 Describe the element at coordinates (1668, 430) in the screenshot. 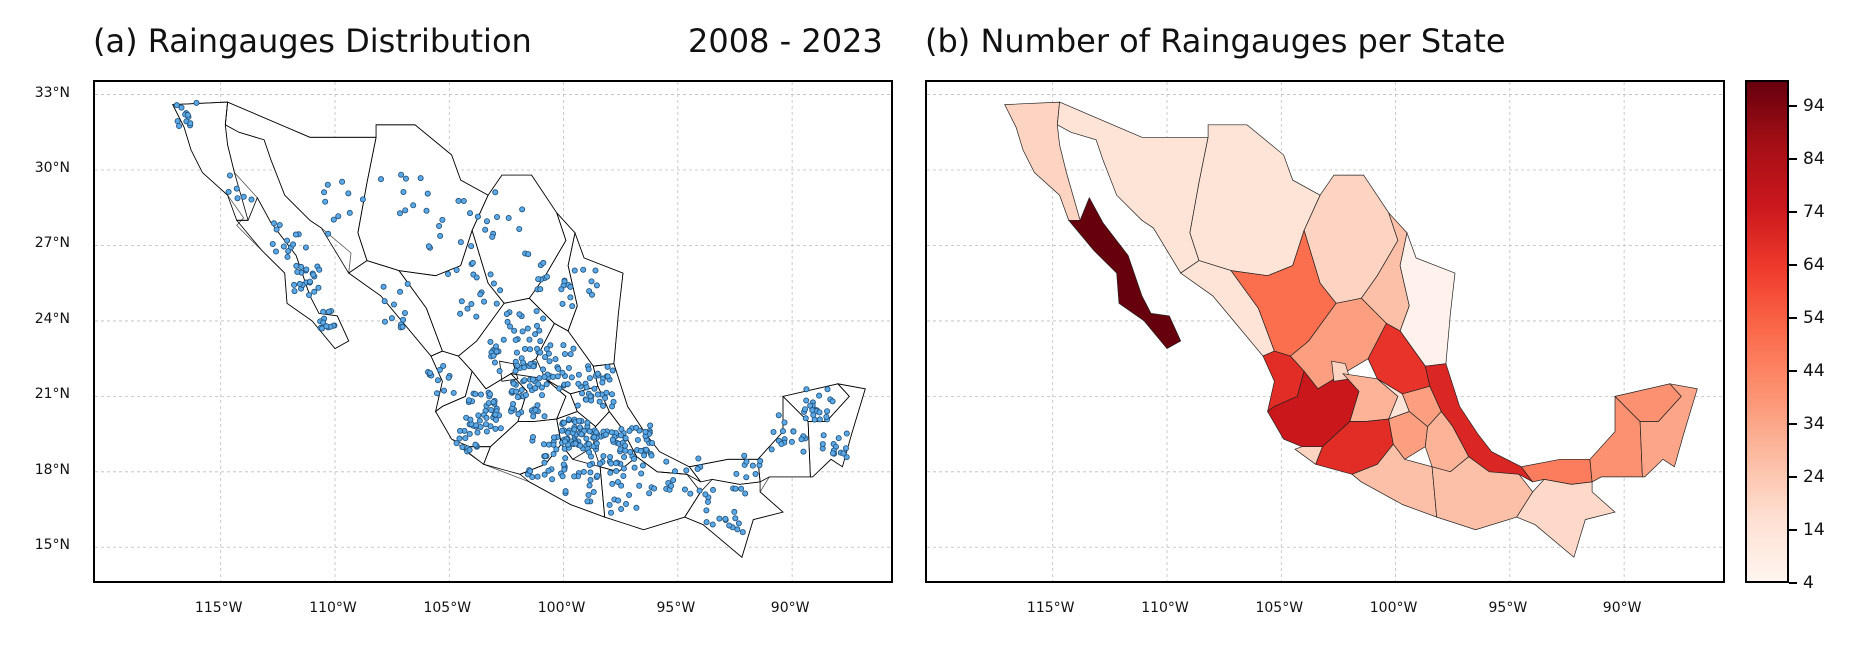

I see `state-qroo` at that location.